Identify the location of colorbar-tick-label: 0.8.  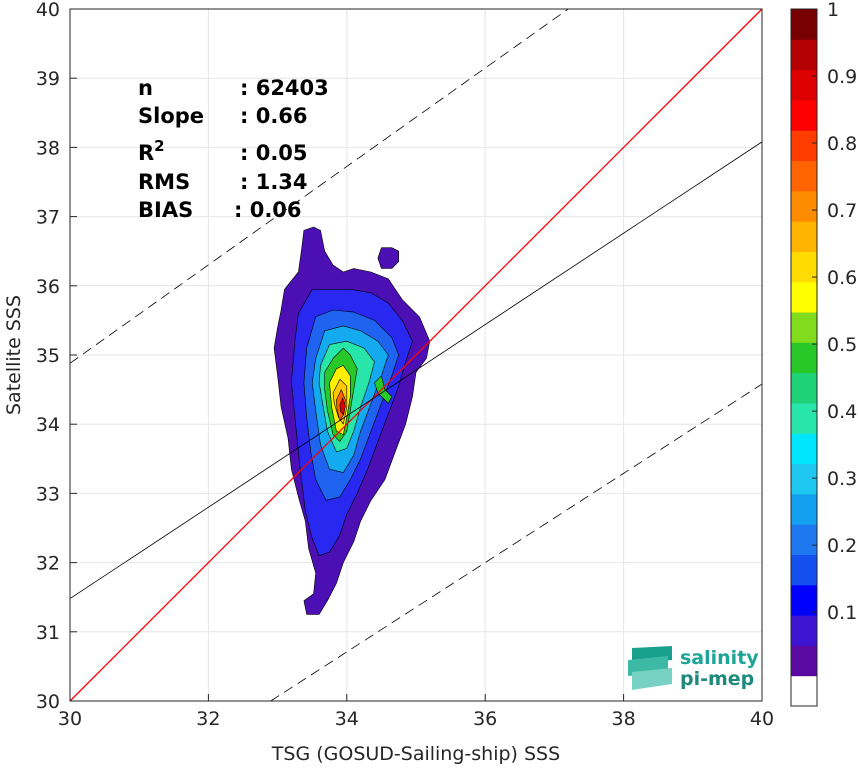
(842, 144).